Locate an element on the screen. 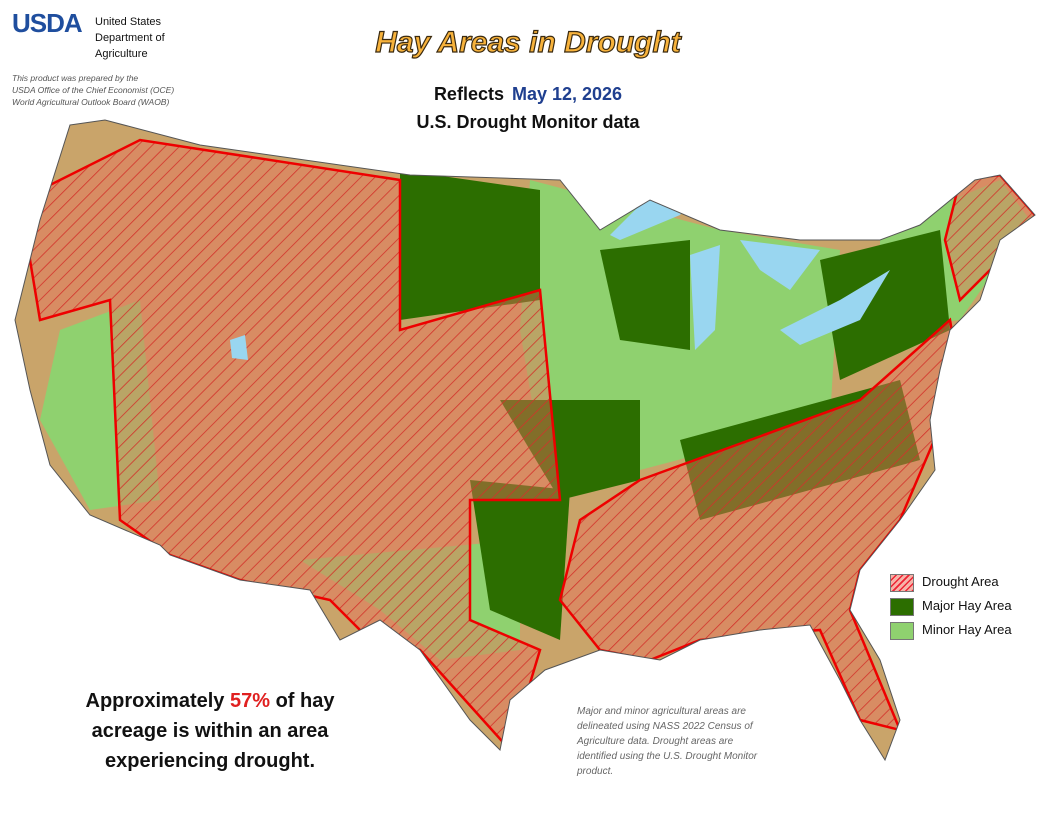 The image size is (1056, 816). subtitle-date: May 12, 2026 is located at coordinates (567, 94).